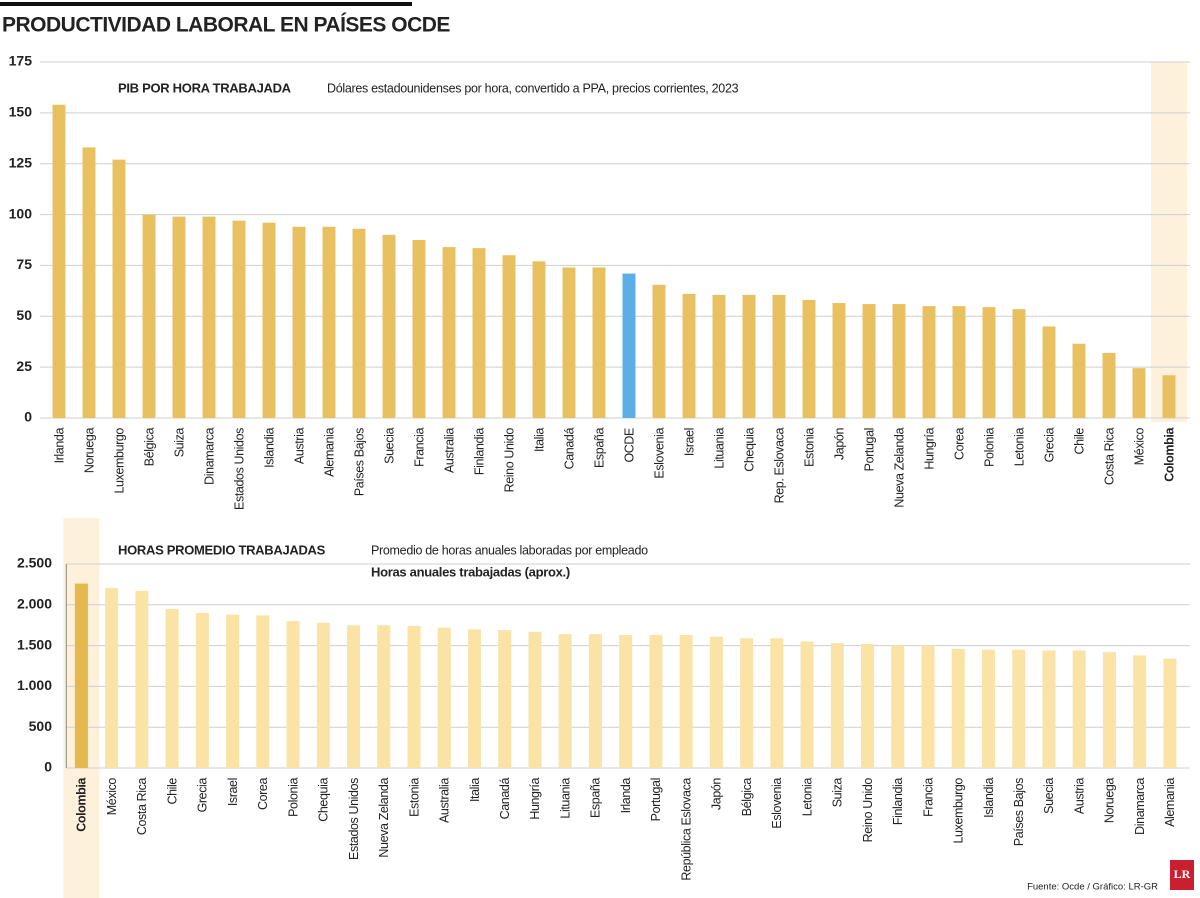 Image resolution: width=1200 pixels, height=898 pixels. What do you see at coordinates (24, 366) in the screenshot?
I see `y-tick-label: 25` at bounding box center [24, 366].